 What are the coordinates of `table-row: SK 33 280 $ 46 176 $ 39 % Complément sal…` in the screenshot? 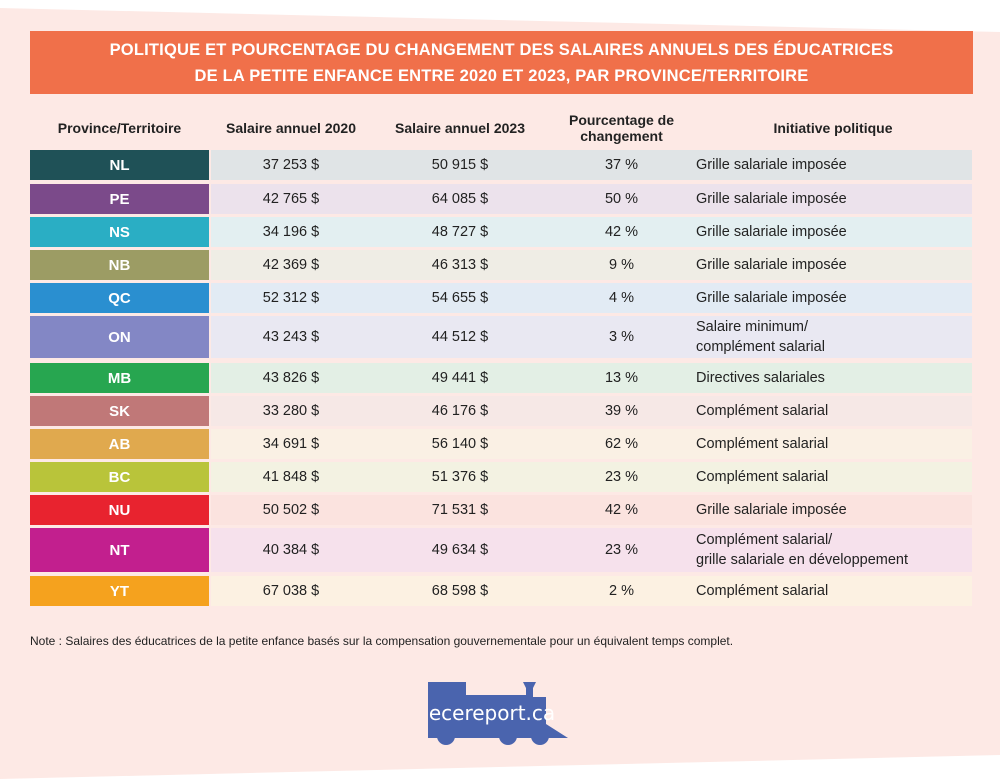 It's located at (501, 411).